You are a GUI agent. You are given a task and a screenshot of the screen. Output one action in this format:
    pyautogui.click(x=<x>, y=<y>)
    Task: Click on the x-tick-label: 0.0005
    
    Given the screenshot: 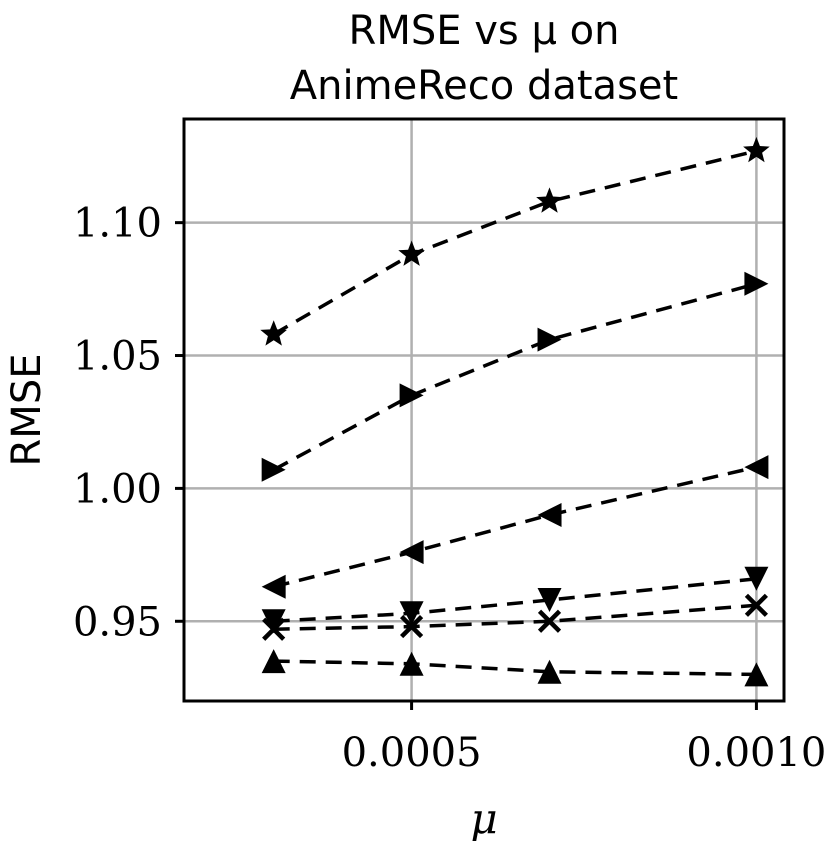 What is the action you would take?
    pyautogui.click(x=412, y=753)
    